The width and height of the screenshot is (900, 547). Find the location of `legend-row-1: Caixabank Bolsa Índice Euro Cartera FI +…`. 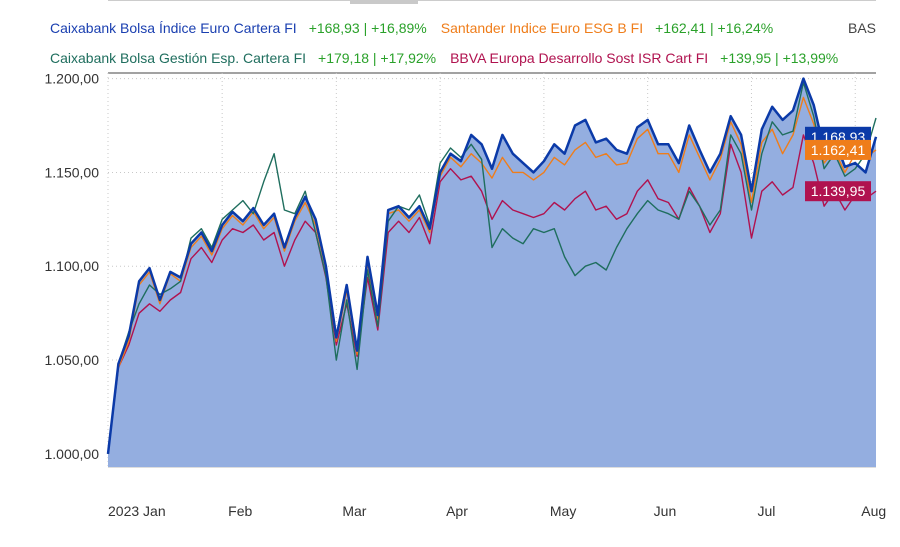

legend-row-1: Caixabank Bolsa Índice Euro Cartera FI +… is located at coordinates (411, 28).